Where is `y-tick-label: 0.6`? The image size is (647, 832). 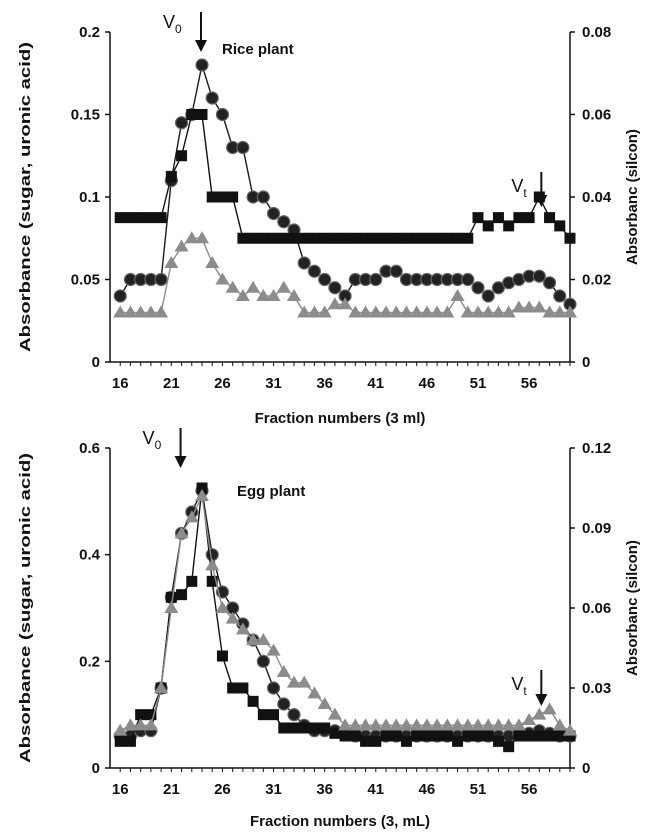 y-tick-label: 0.6 is located at coordinates (89, 448).